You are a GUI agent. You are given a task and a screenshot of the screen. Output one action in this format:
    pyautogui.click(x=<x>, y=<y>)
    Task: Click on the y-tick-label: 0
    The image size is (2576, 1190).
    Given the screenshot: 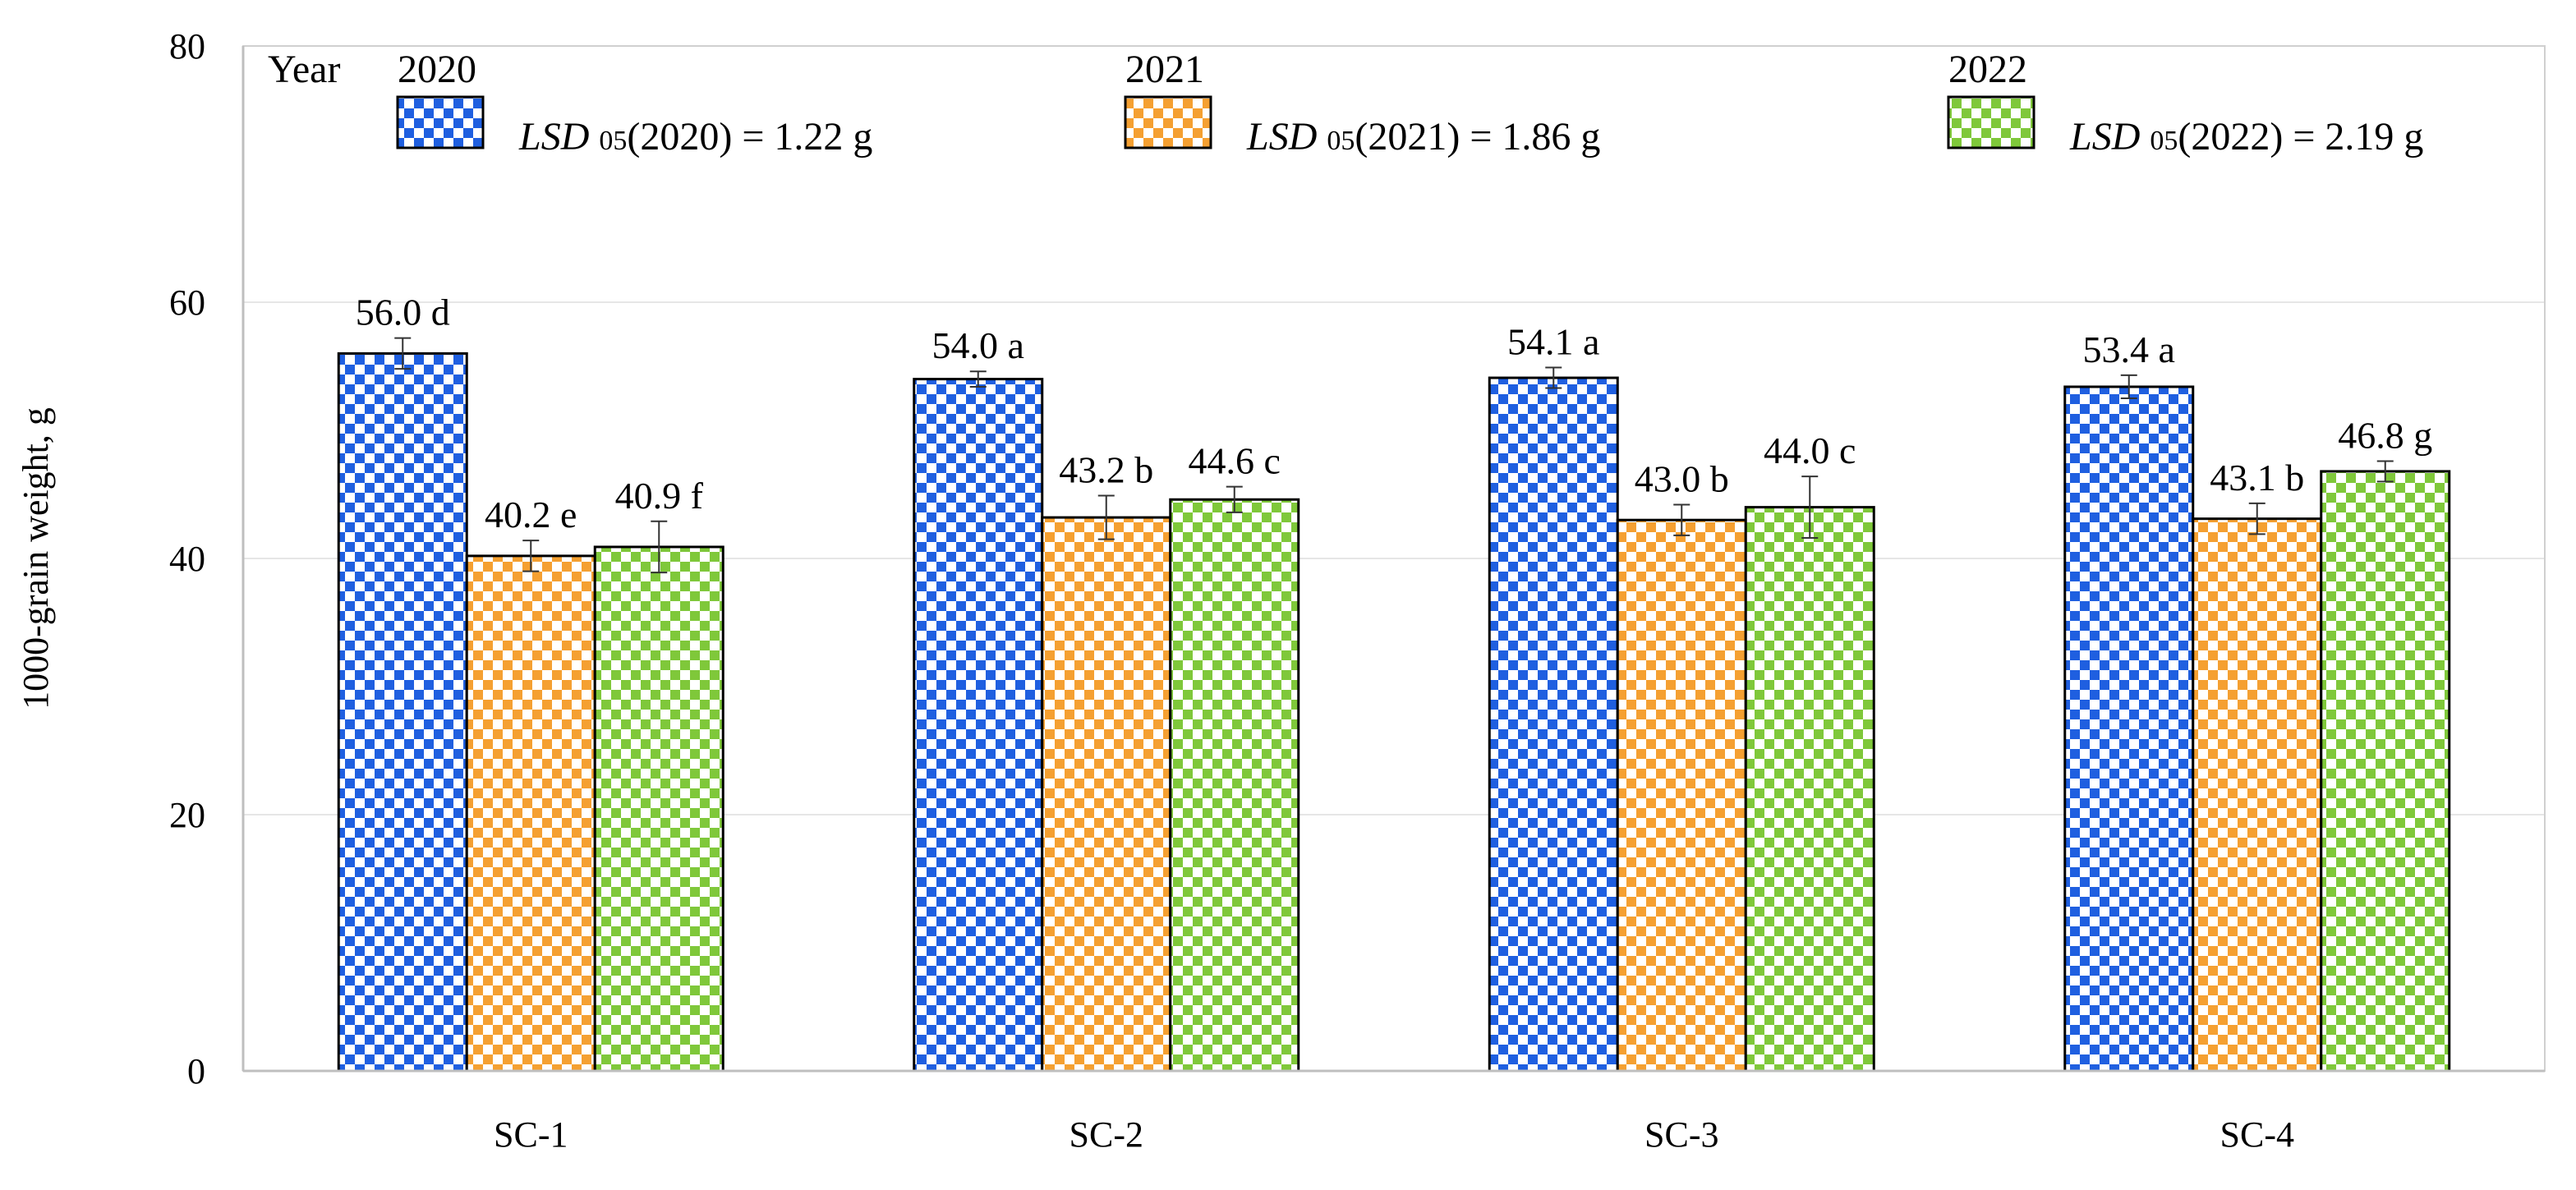 What is the action you would take?
    pyautogui.click(x=196, y=1071)
    